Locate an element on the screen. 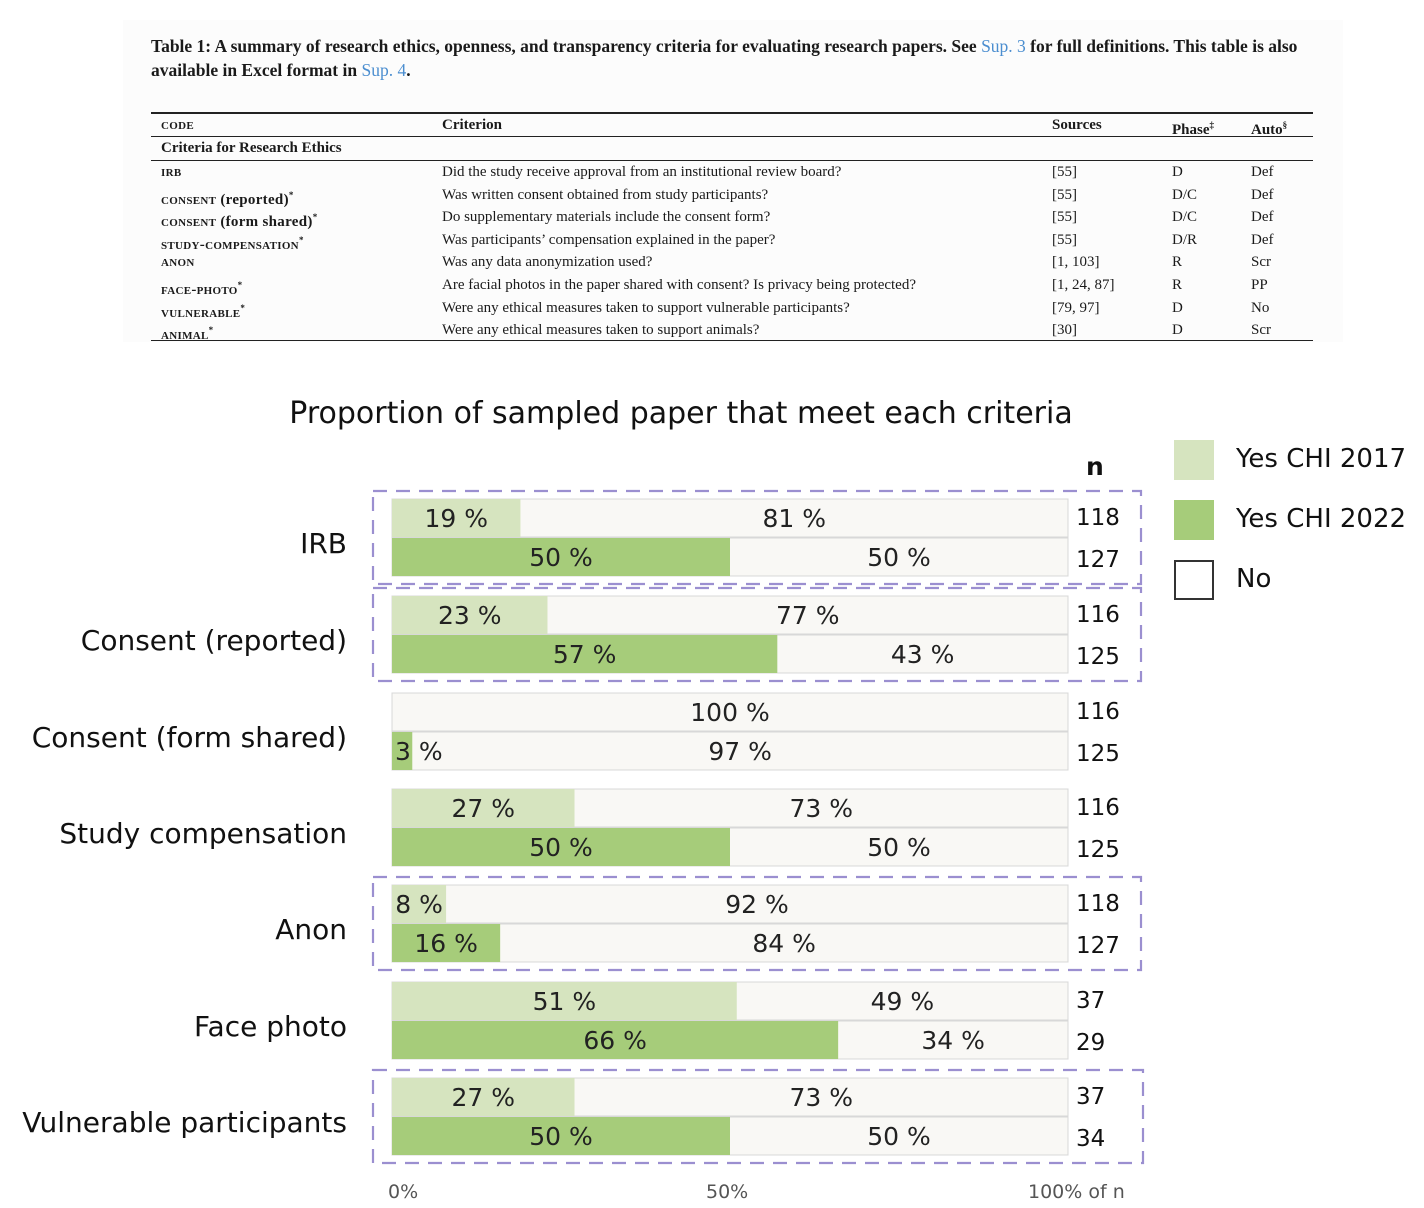 Image resolution: width=1424 pixels, height=1208 pixels. legend-swatch-yes-2017 is located at coordinates (1194, 460).